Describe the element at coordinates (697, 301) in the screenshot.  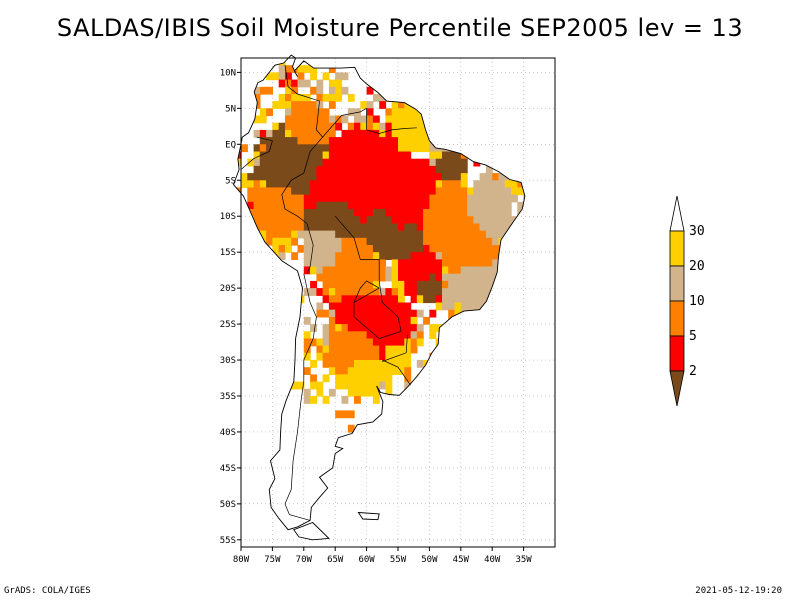
I see `legend-tick-label: 10` at that location.